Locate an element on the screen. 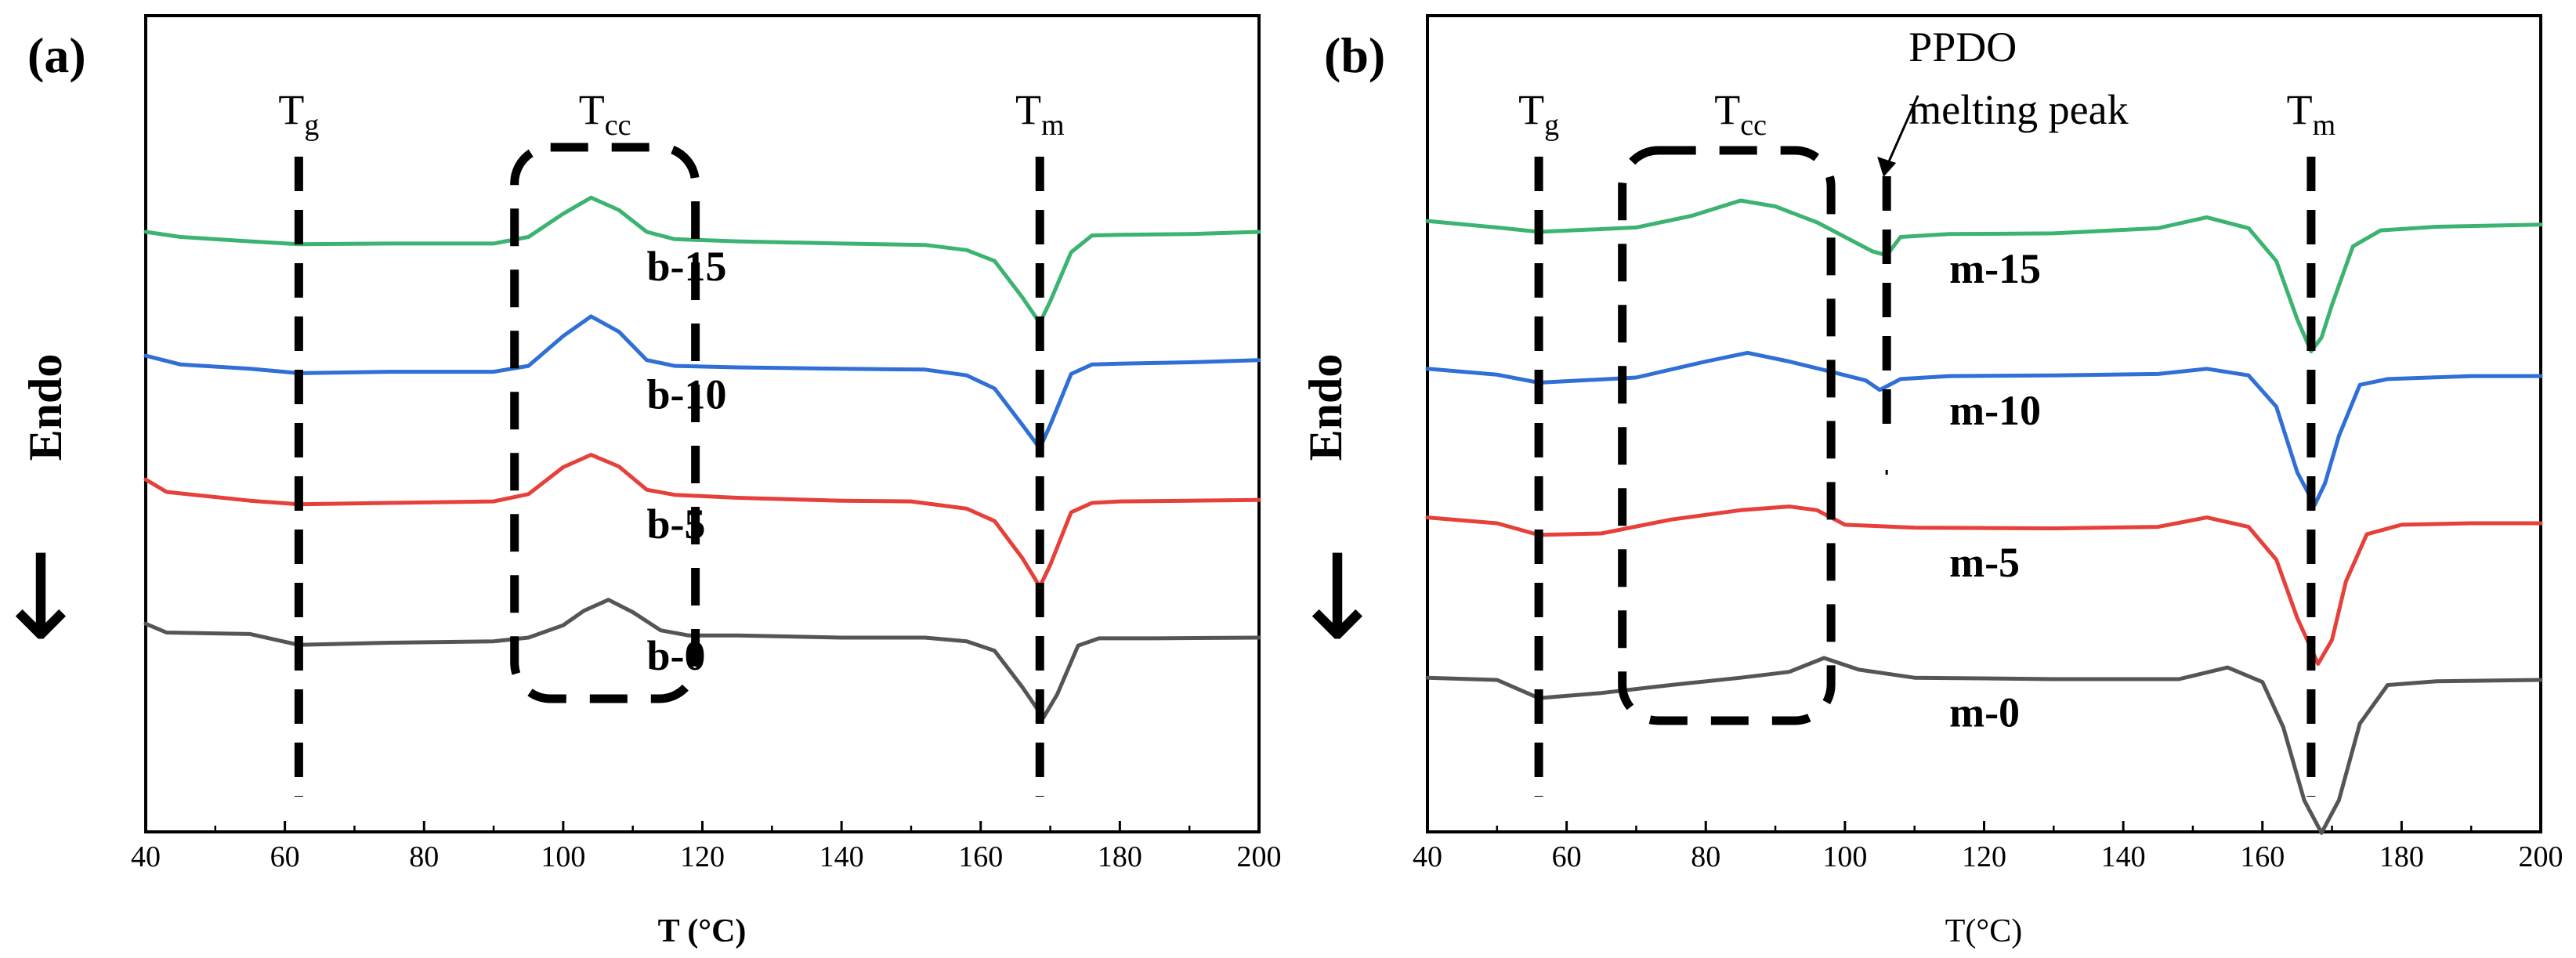  panel-a-xlabel: T (°C) is located at coordinates (702, 931).